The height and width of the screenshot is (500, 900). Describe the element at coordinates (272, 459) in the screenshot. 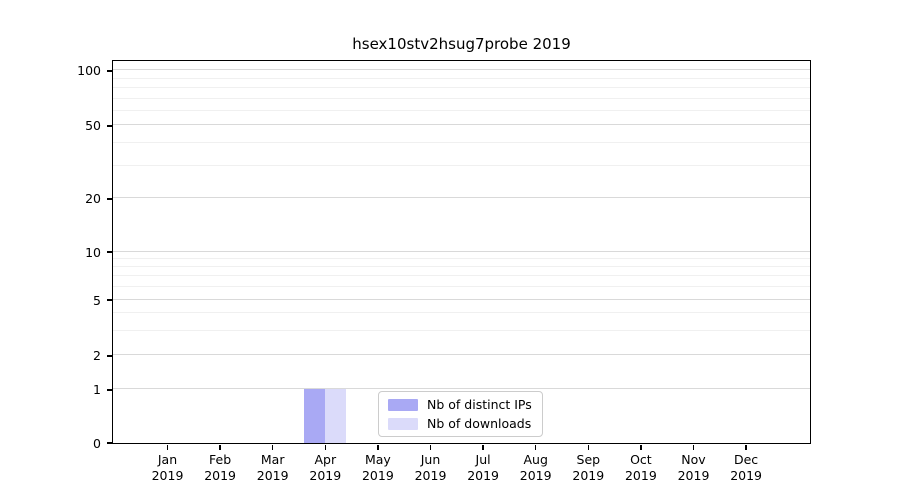

I see `x-tick-month: Mar` at that location.